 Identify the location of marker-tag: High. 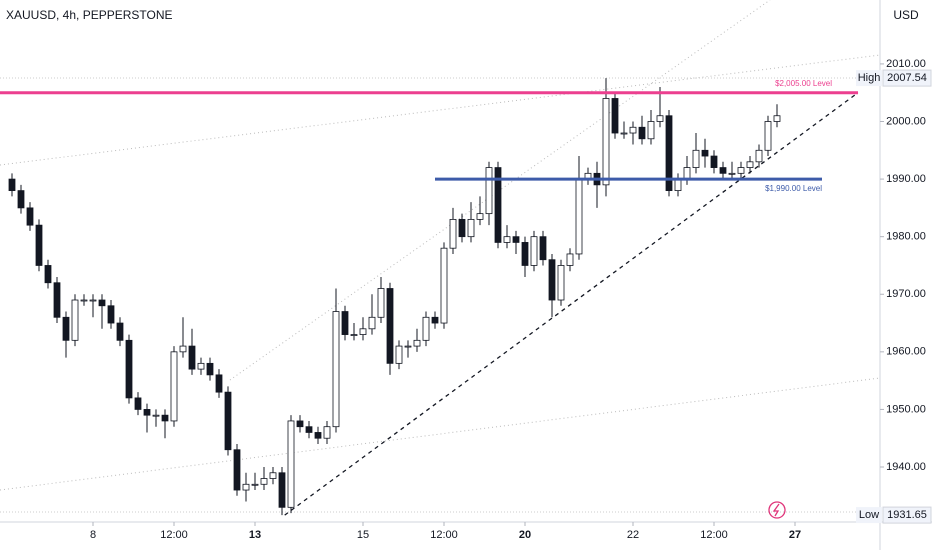
(869, 78).